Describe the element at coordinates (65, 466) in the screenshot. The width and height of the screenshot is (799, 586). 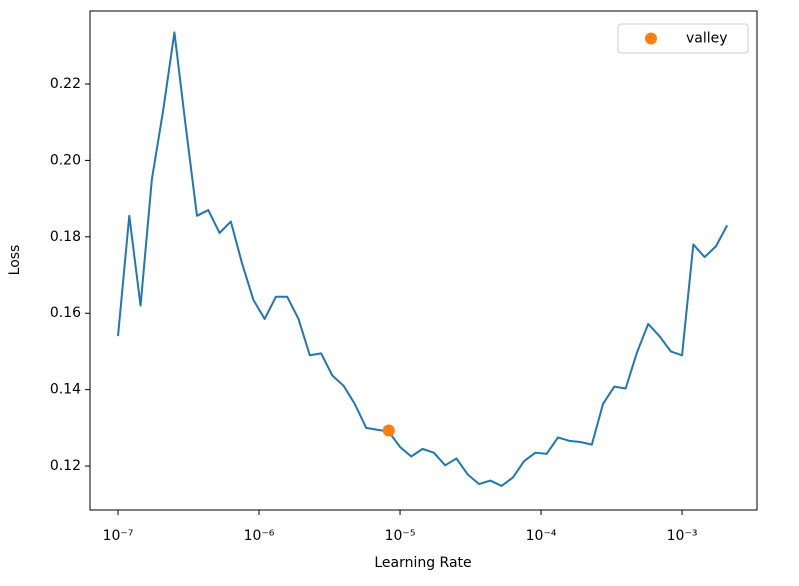
I see `y-tick-label: 0.12` at that location.